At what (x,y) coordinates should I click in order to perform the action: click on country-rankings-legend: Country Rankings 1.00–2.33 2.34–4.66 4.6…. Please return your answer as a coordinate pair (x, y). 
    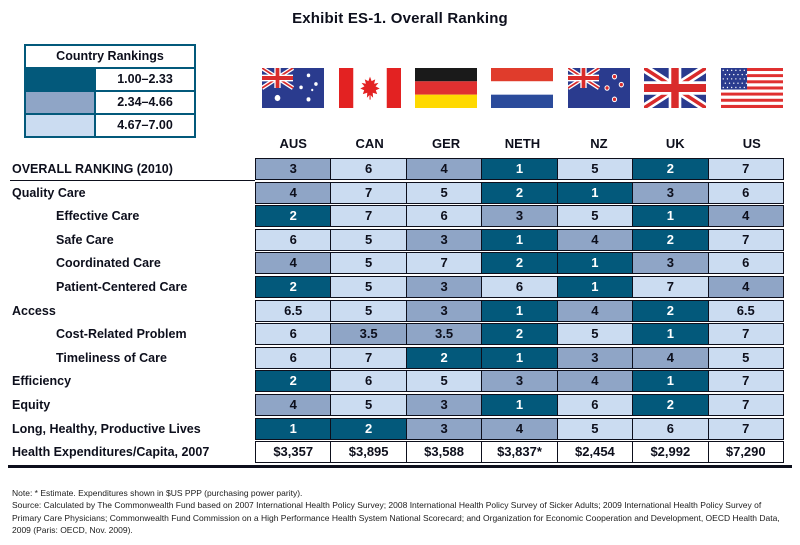
    Looking at the image, I should click on (110, 91).